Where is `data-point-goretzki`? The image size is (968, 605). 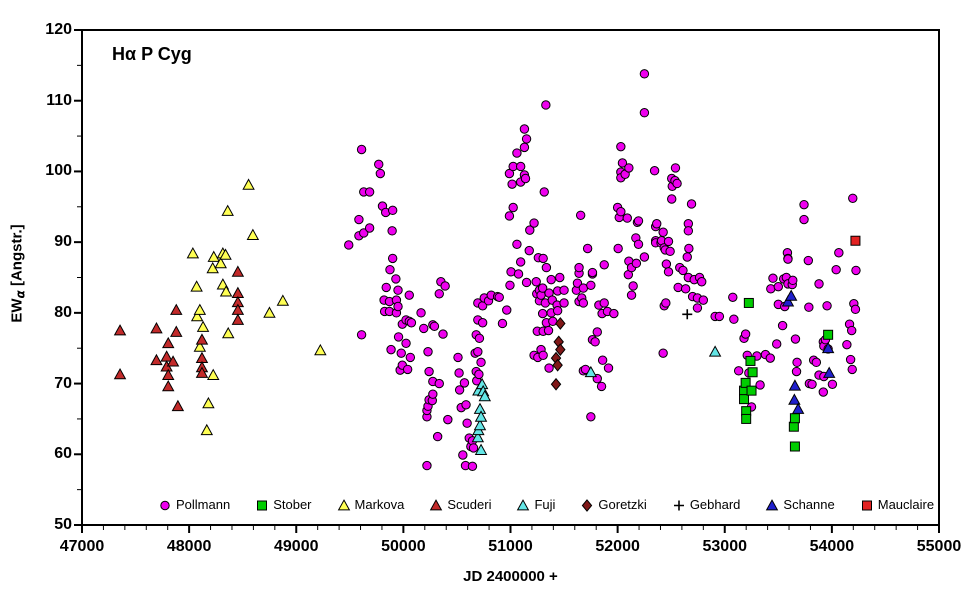 data-point-goretzki is located at coordinates (560, 350).